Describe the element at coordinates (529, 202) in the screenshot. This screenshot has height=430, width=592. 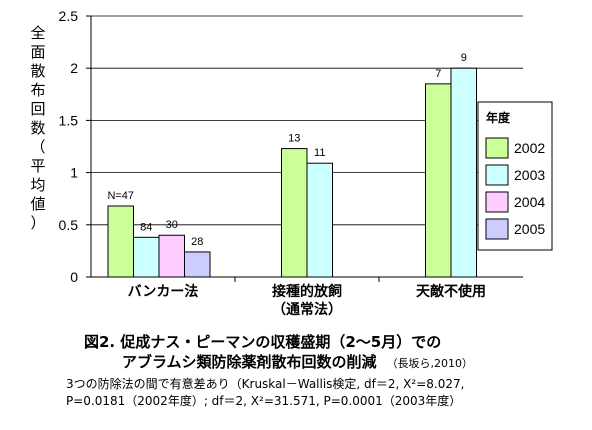
I see `legend-label: 2004` at that location.